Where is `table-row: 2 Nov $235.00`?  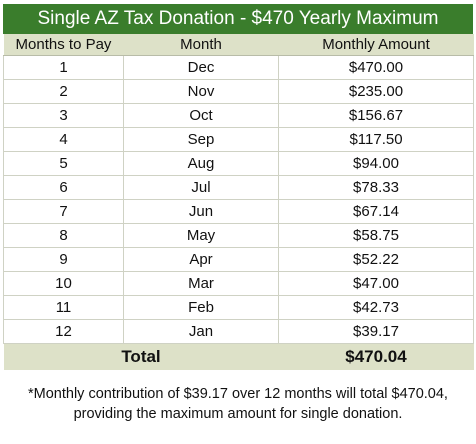
table-row: 2 Nov $235.00 is located at coordinates (238, 91).